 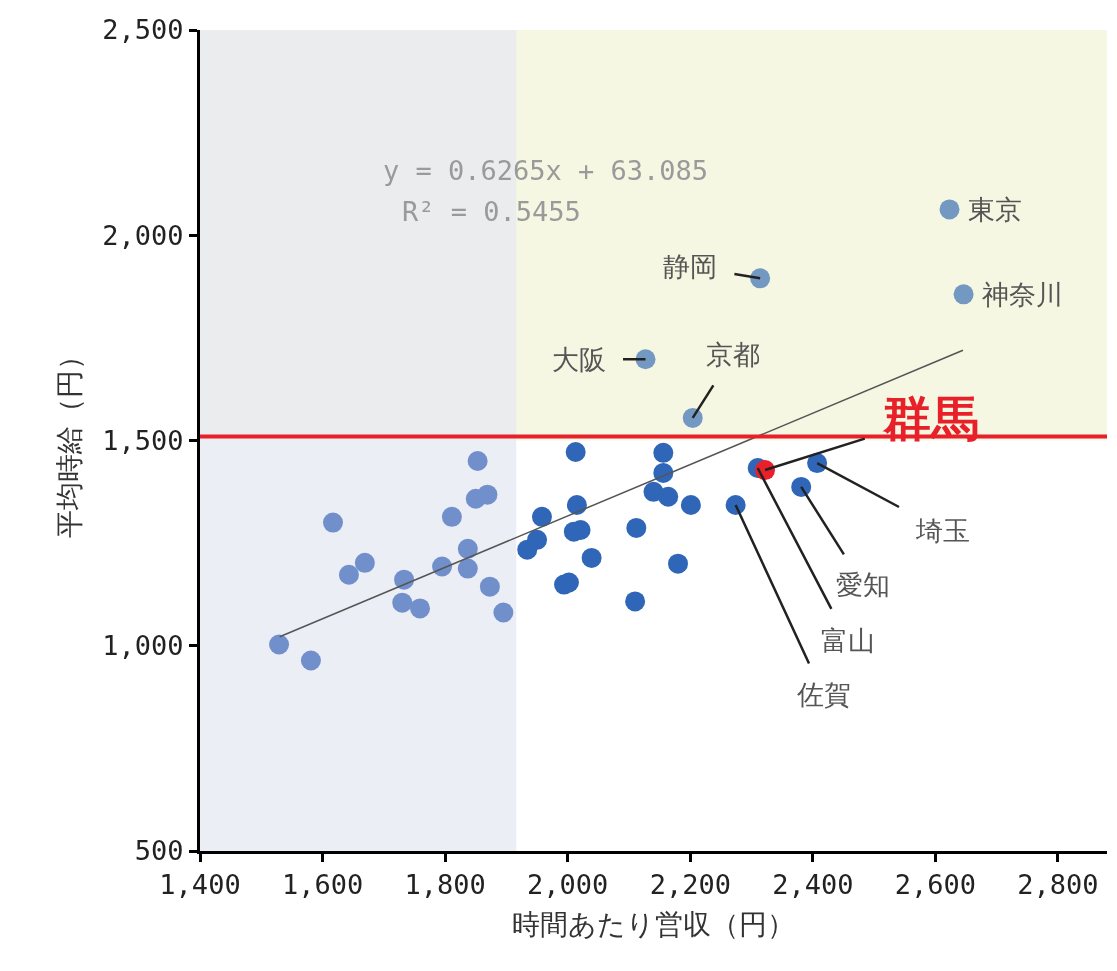 What do you see at coordinates (935, 885) in the screenshot?
I see `x-tick-label: 2,600` at bounding box center [935, 885].